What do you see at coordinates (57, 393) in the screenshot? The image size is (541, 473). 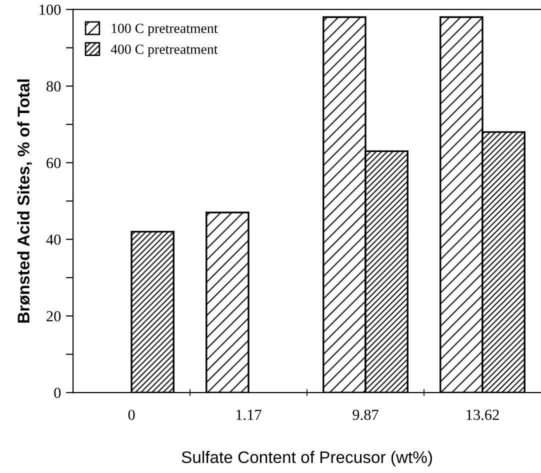 I see `y-tick-label: 0` at bounding box center [57, 393].